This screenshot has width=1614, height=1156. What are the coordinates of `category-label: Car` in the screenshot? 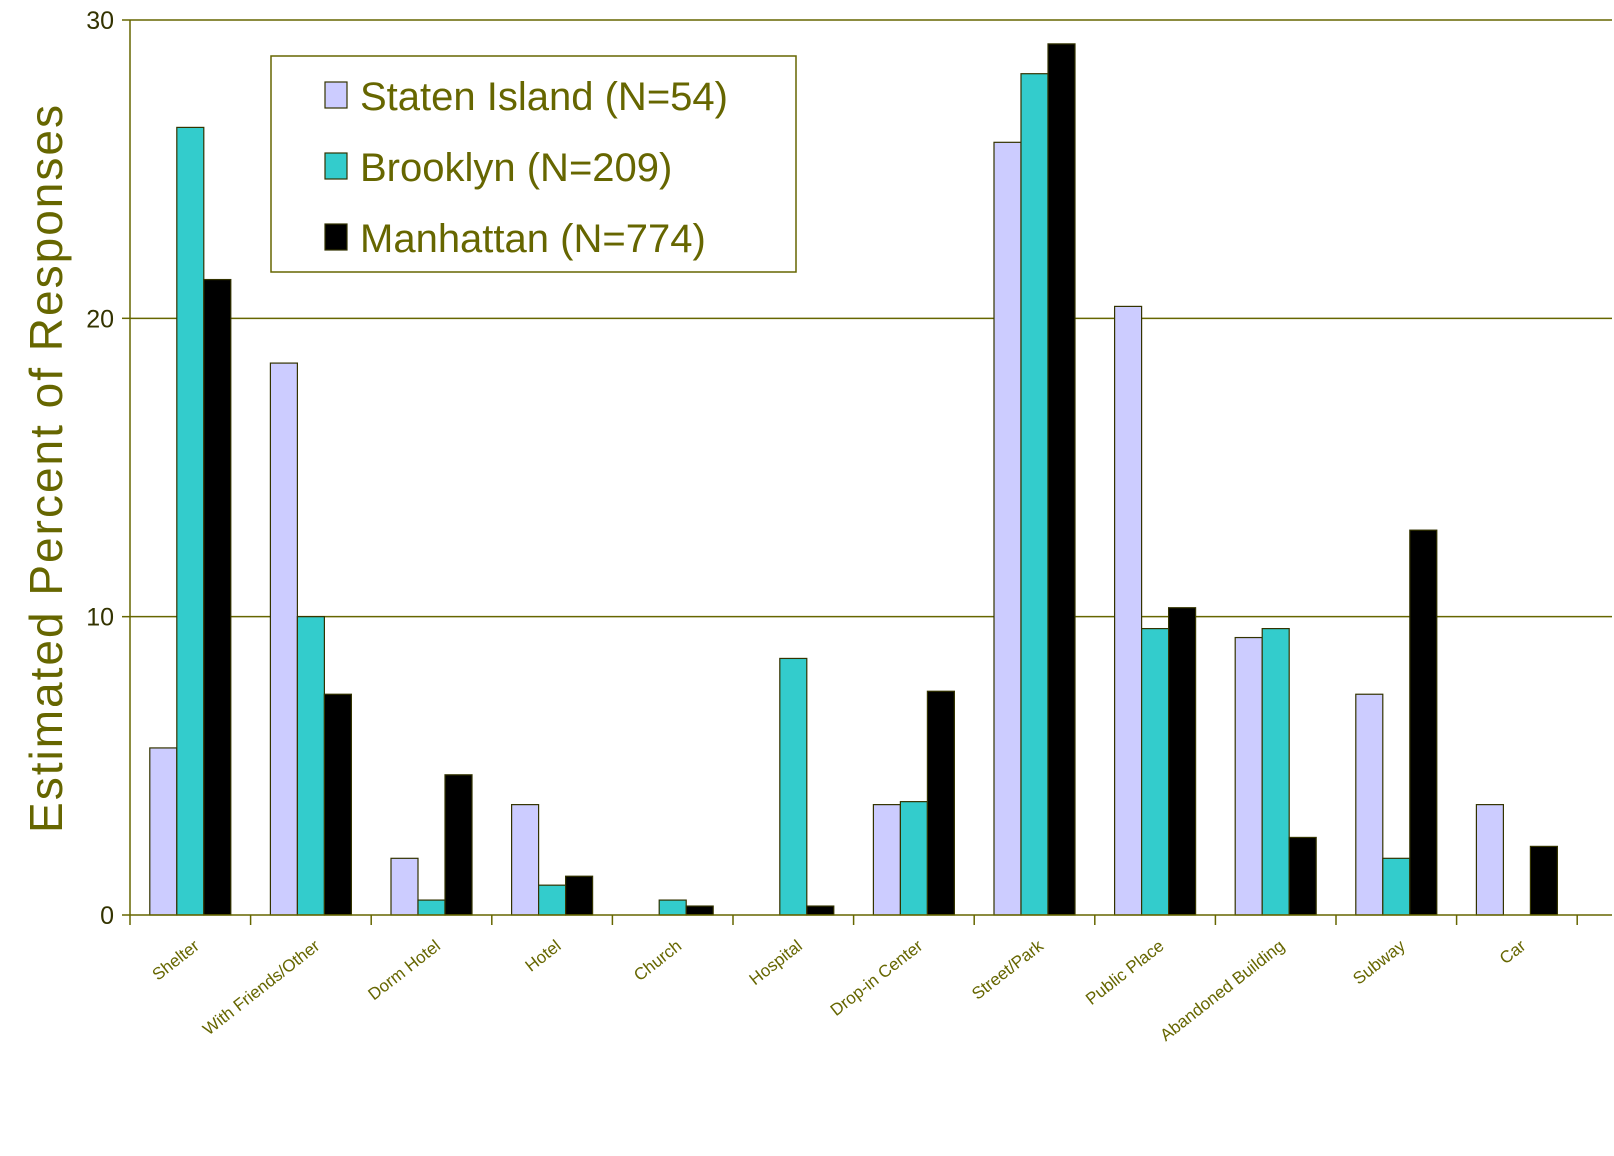 It's located at (1513, 952).